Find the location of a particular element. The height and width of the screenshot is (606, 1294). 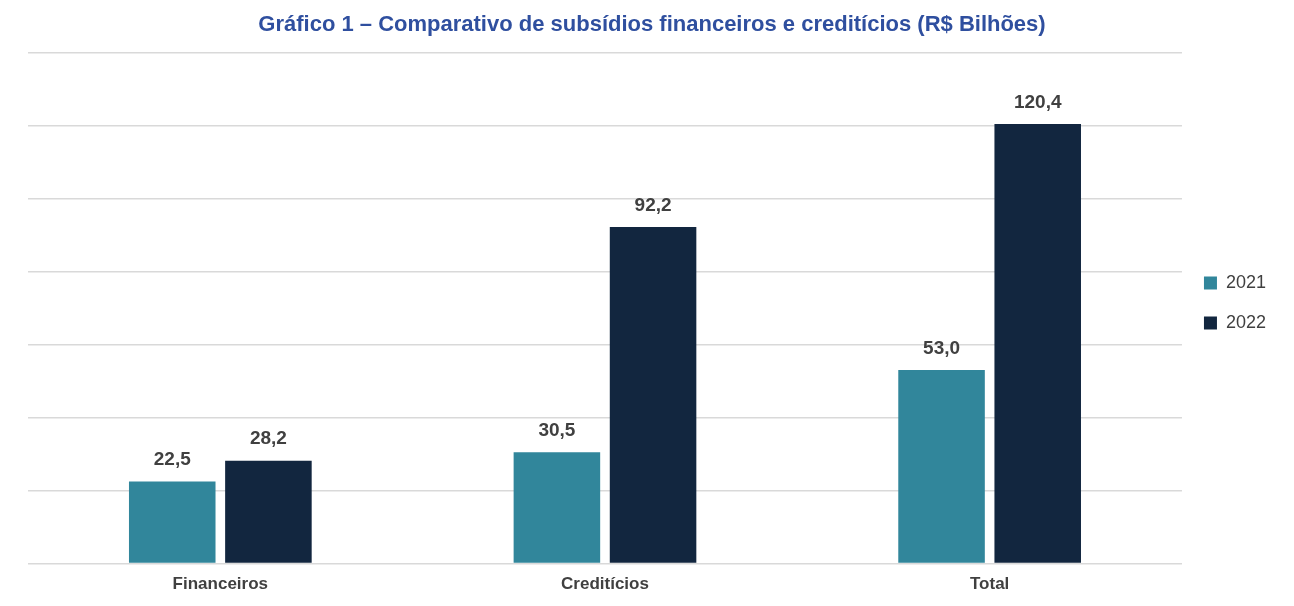

data-label: 22,5 is located at coordinates (172, 459).